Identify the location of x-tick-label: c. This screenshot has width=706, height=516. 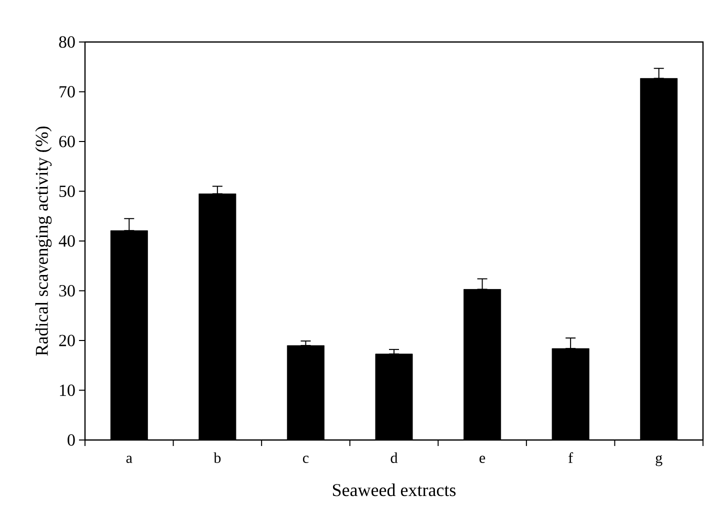
(305, 459).